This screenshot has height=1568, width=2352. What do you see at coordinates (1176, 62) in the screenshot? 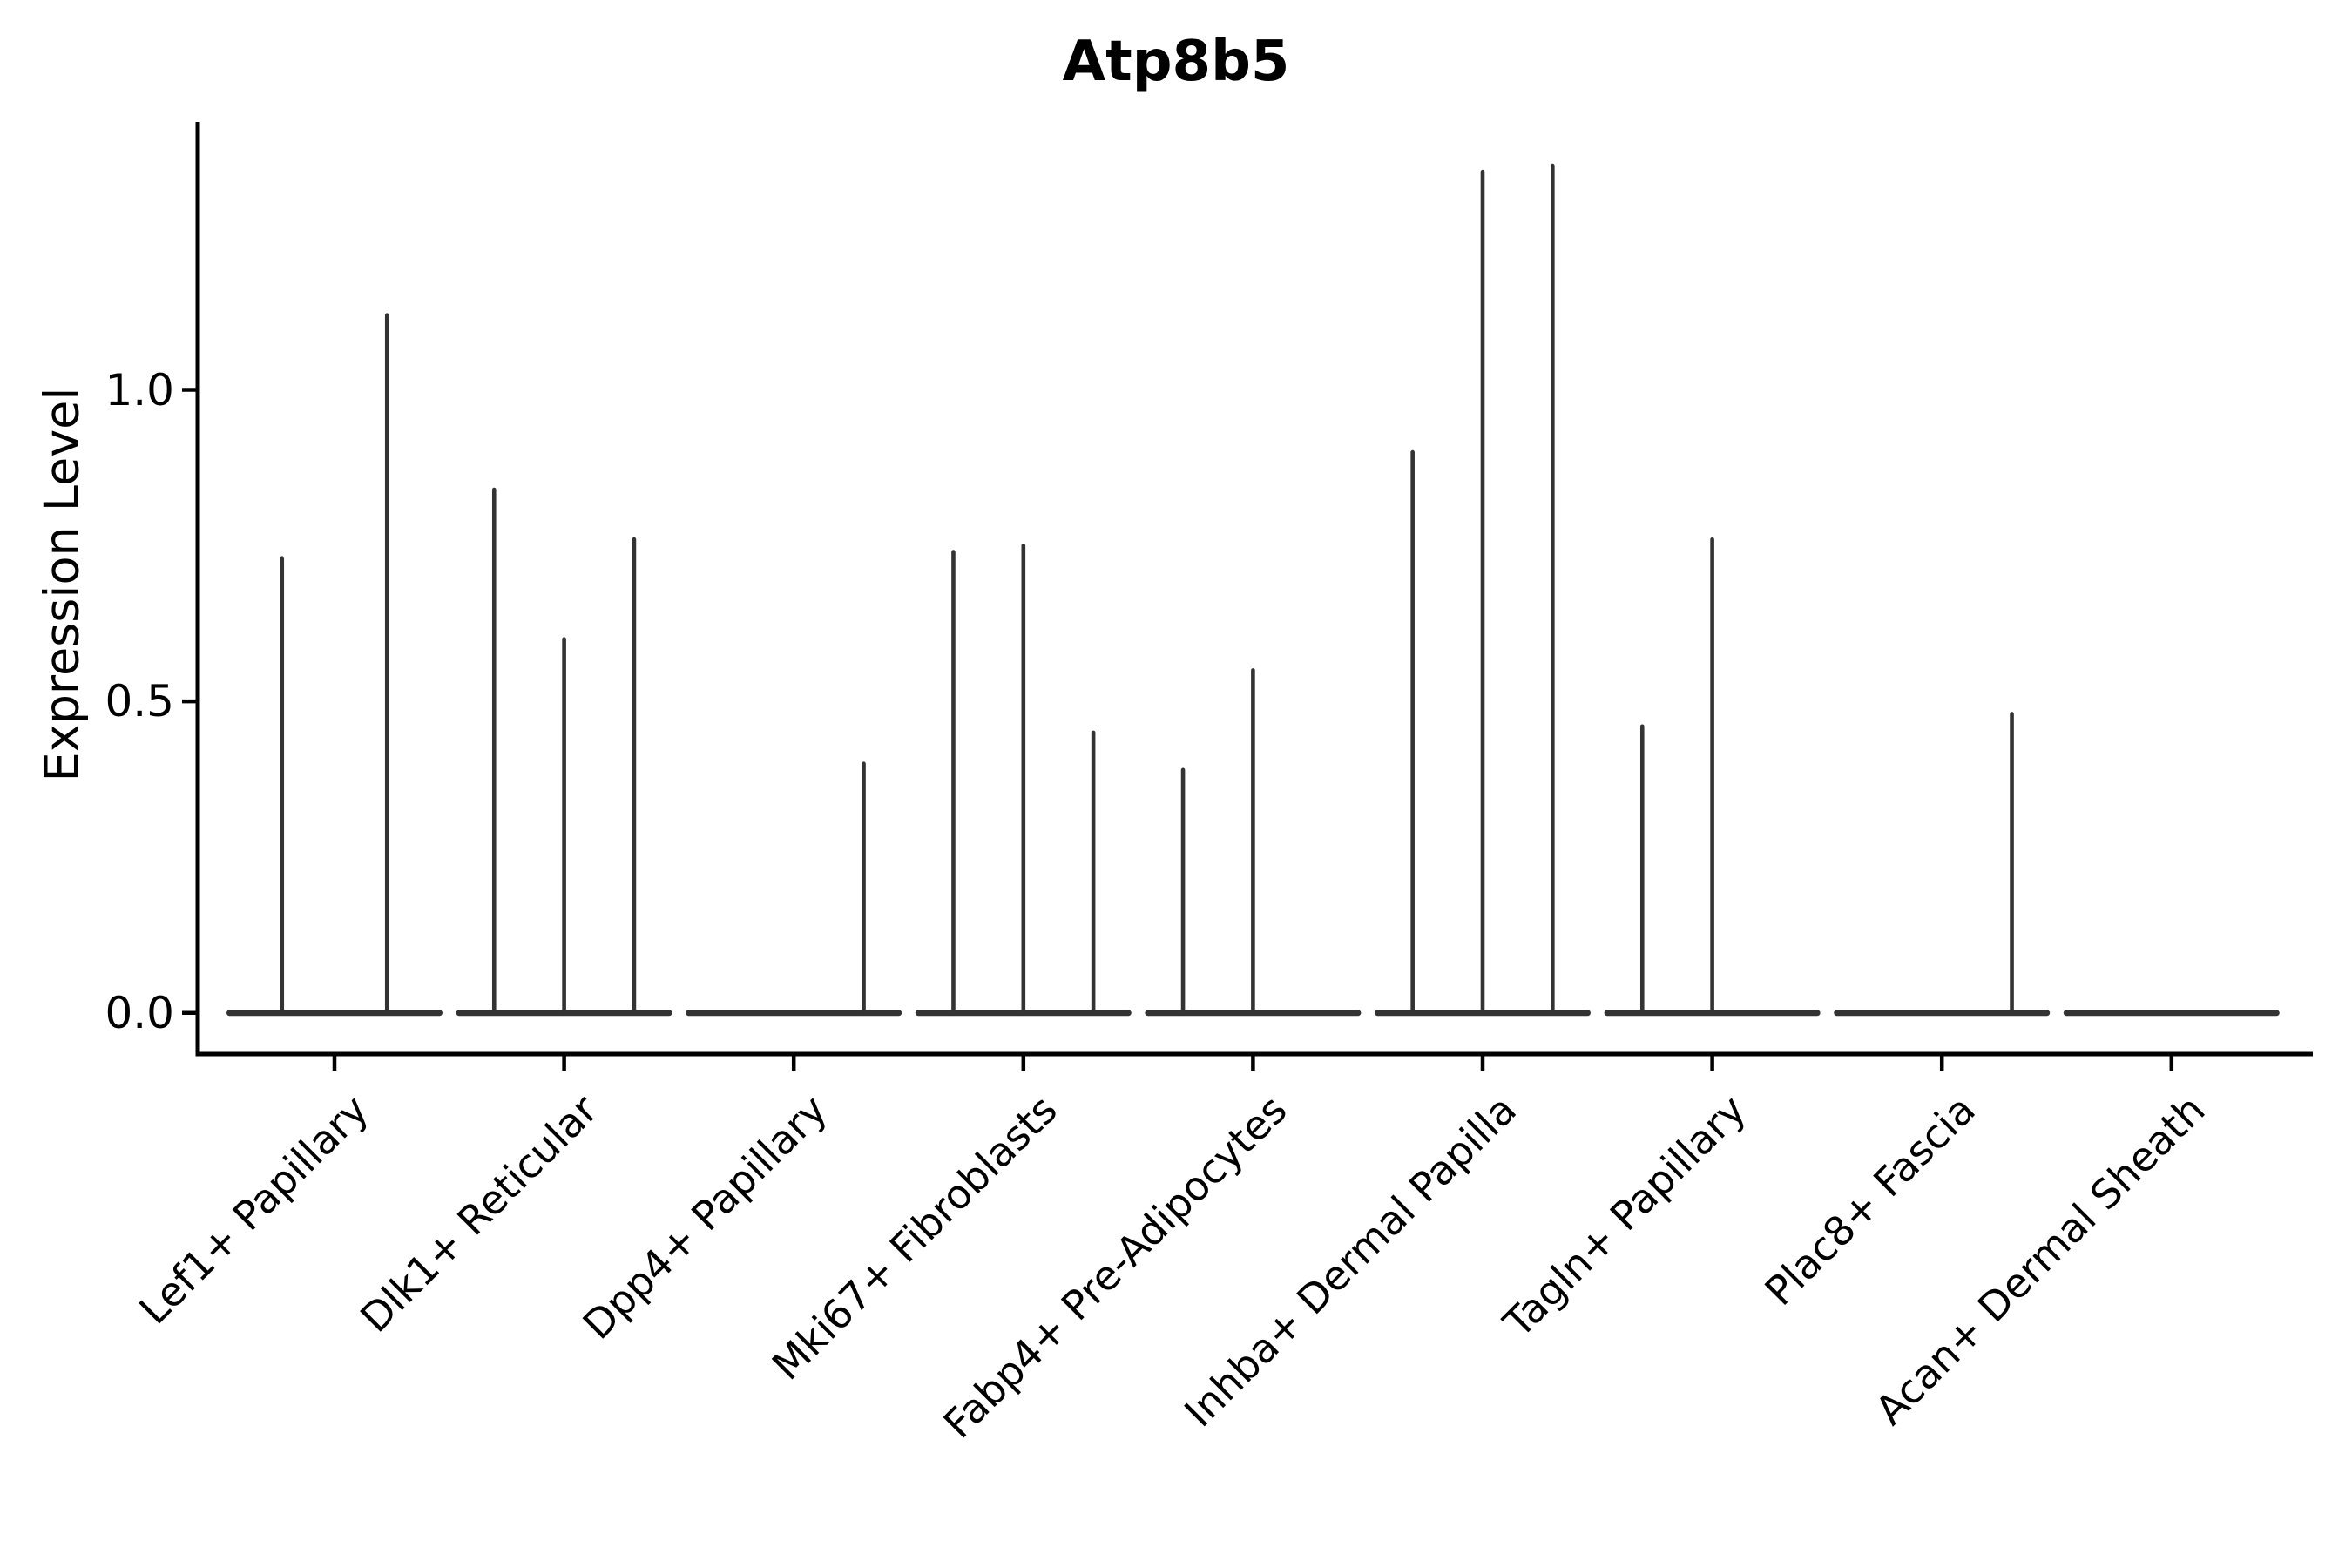
I see `plot-title: Atp8b5` at bounding box center [1176, 62].